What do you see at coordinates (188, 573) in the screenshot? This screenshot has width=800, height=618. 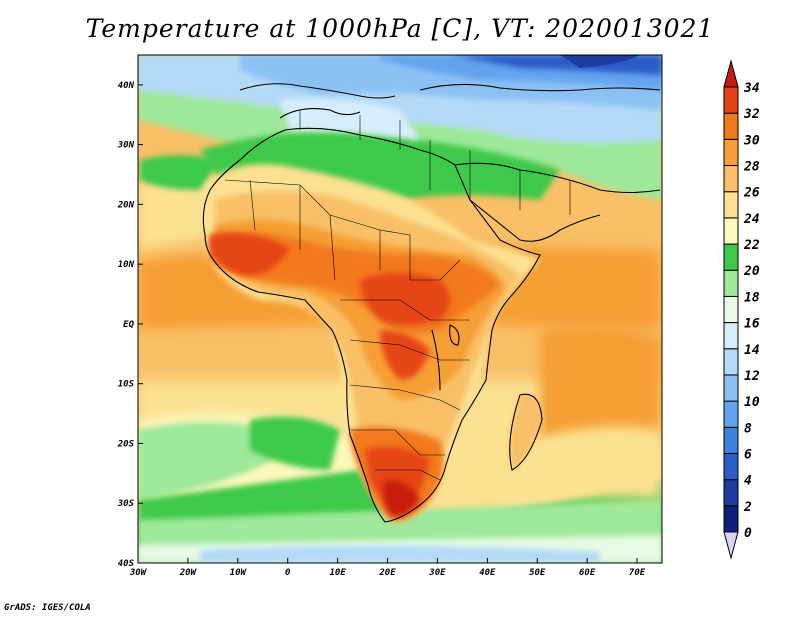 I see `lon-tick-label: 20W` at bounding box center [188, 573].